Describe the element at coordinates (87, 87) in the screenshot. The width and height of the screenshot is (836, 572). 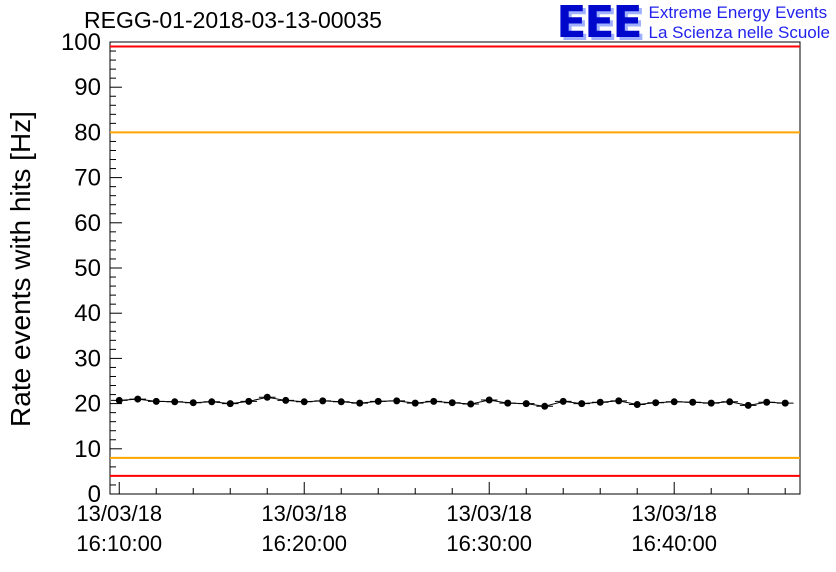
I see `y-tick-label: 90` at that location.